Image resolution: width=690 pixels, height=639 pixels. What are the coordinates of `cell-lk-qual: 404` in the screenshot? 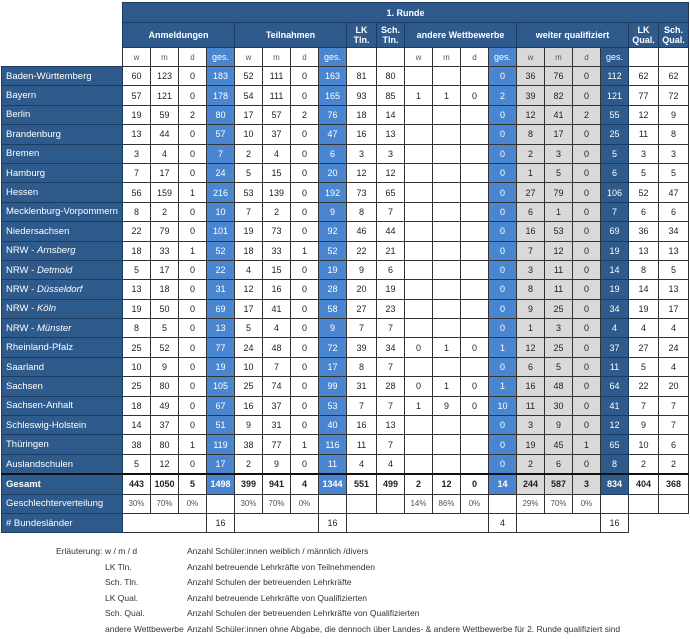 It's located at (643, 484).